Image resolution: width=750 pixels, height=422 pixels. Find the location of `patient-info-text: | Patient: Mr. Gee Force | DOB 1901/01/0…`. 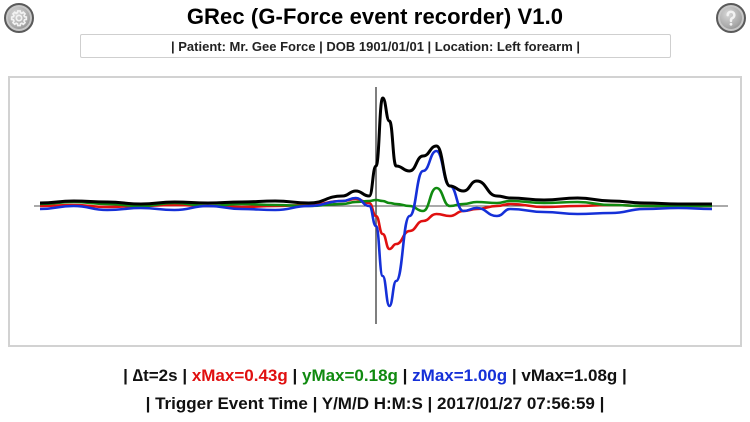

patient-info-text: | Patient: Mr. Gee Force | DOB 1901/01/0… is located at coordinates (375, 46).